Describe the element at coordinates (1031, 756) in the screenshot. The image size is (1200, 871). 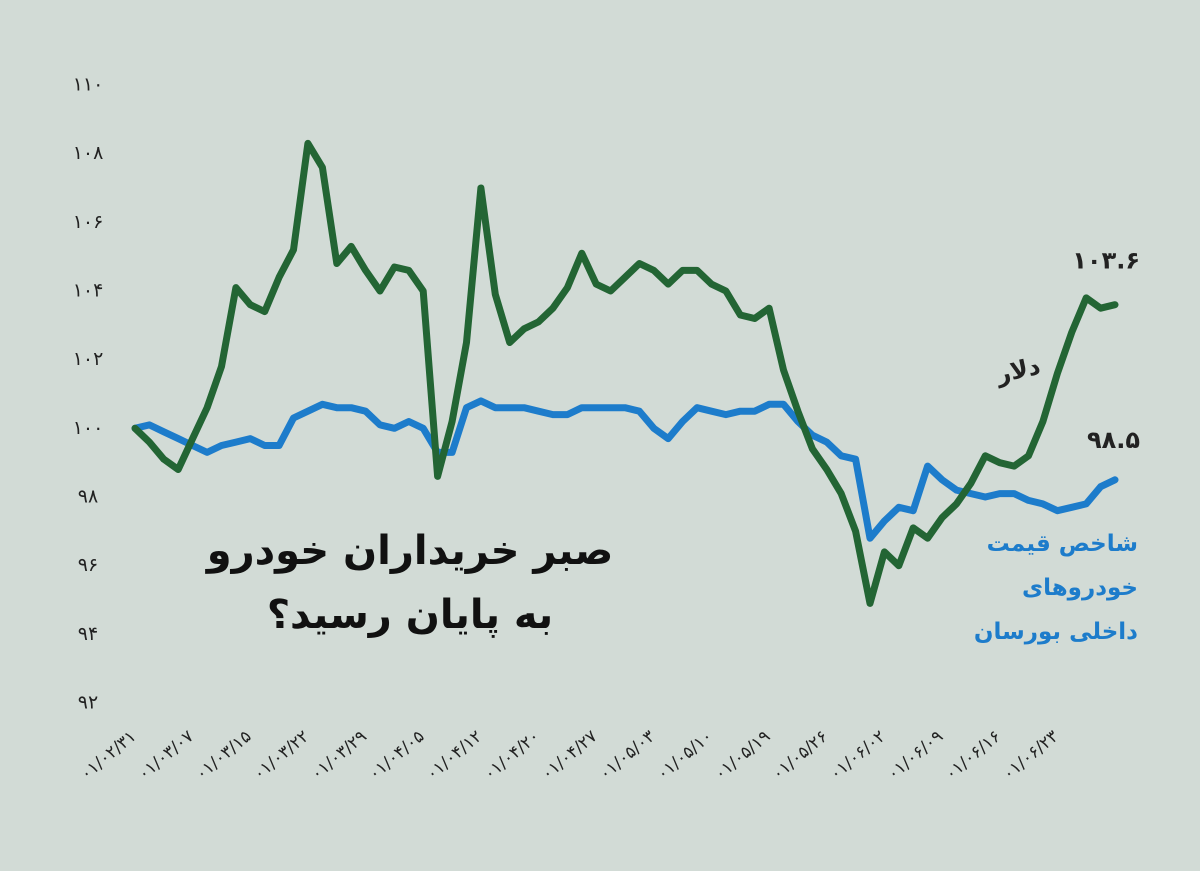
I see `x-tick-label: ۰۱/۰۶/۲۳` at that location.